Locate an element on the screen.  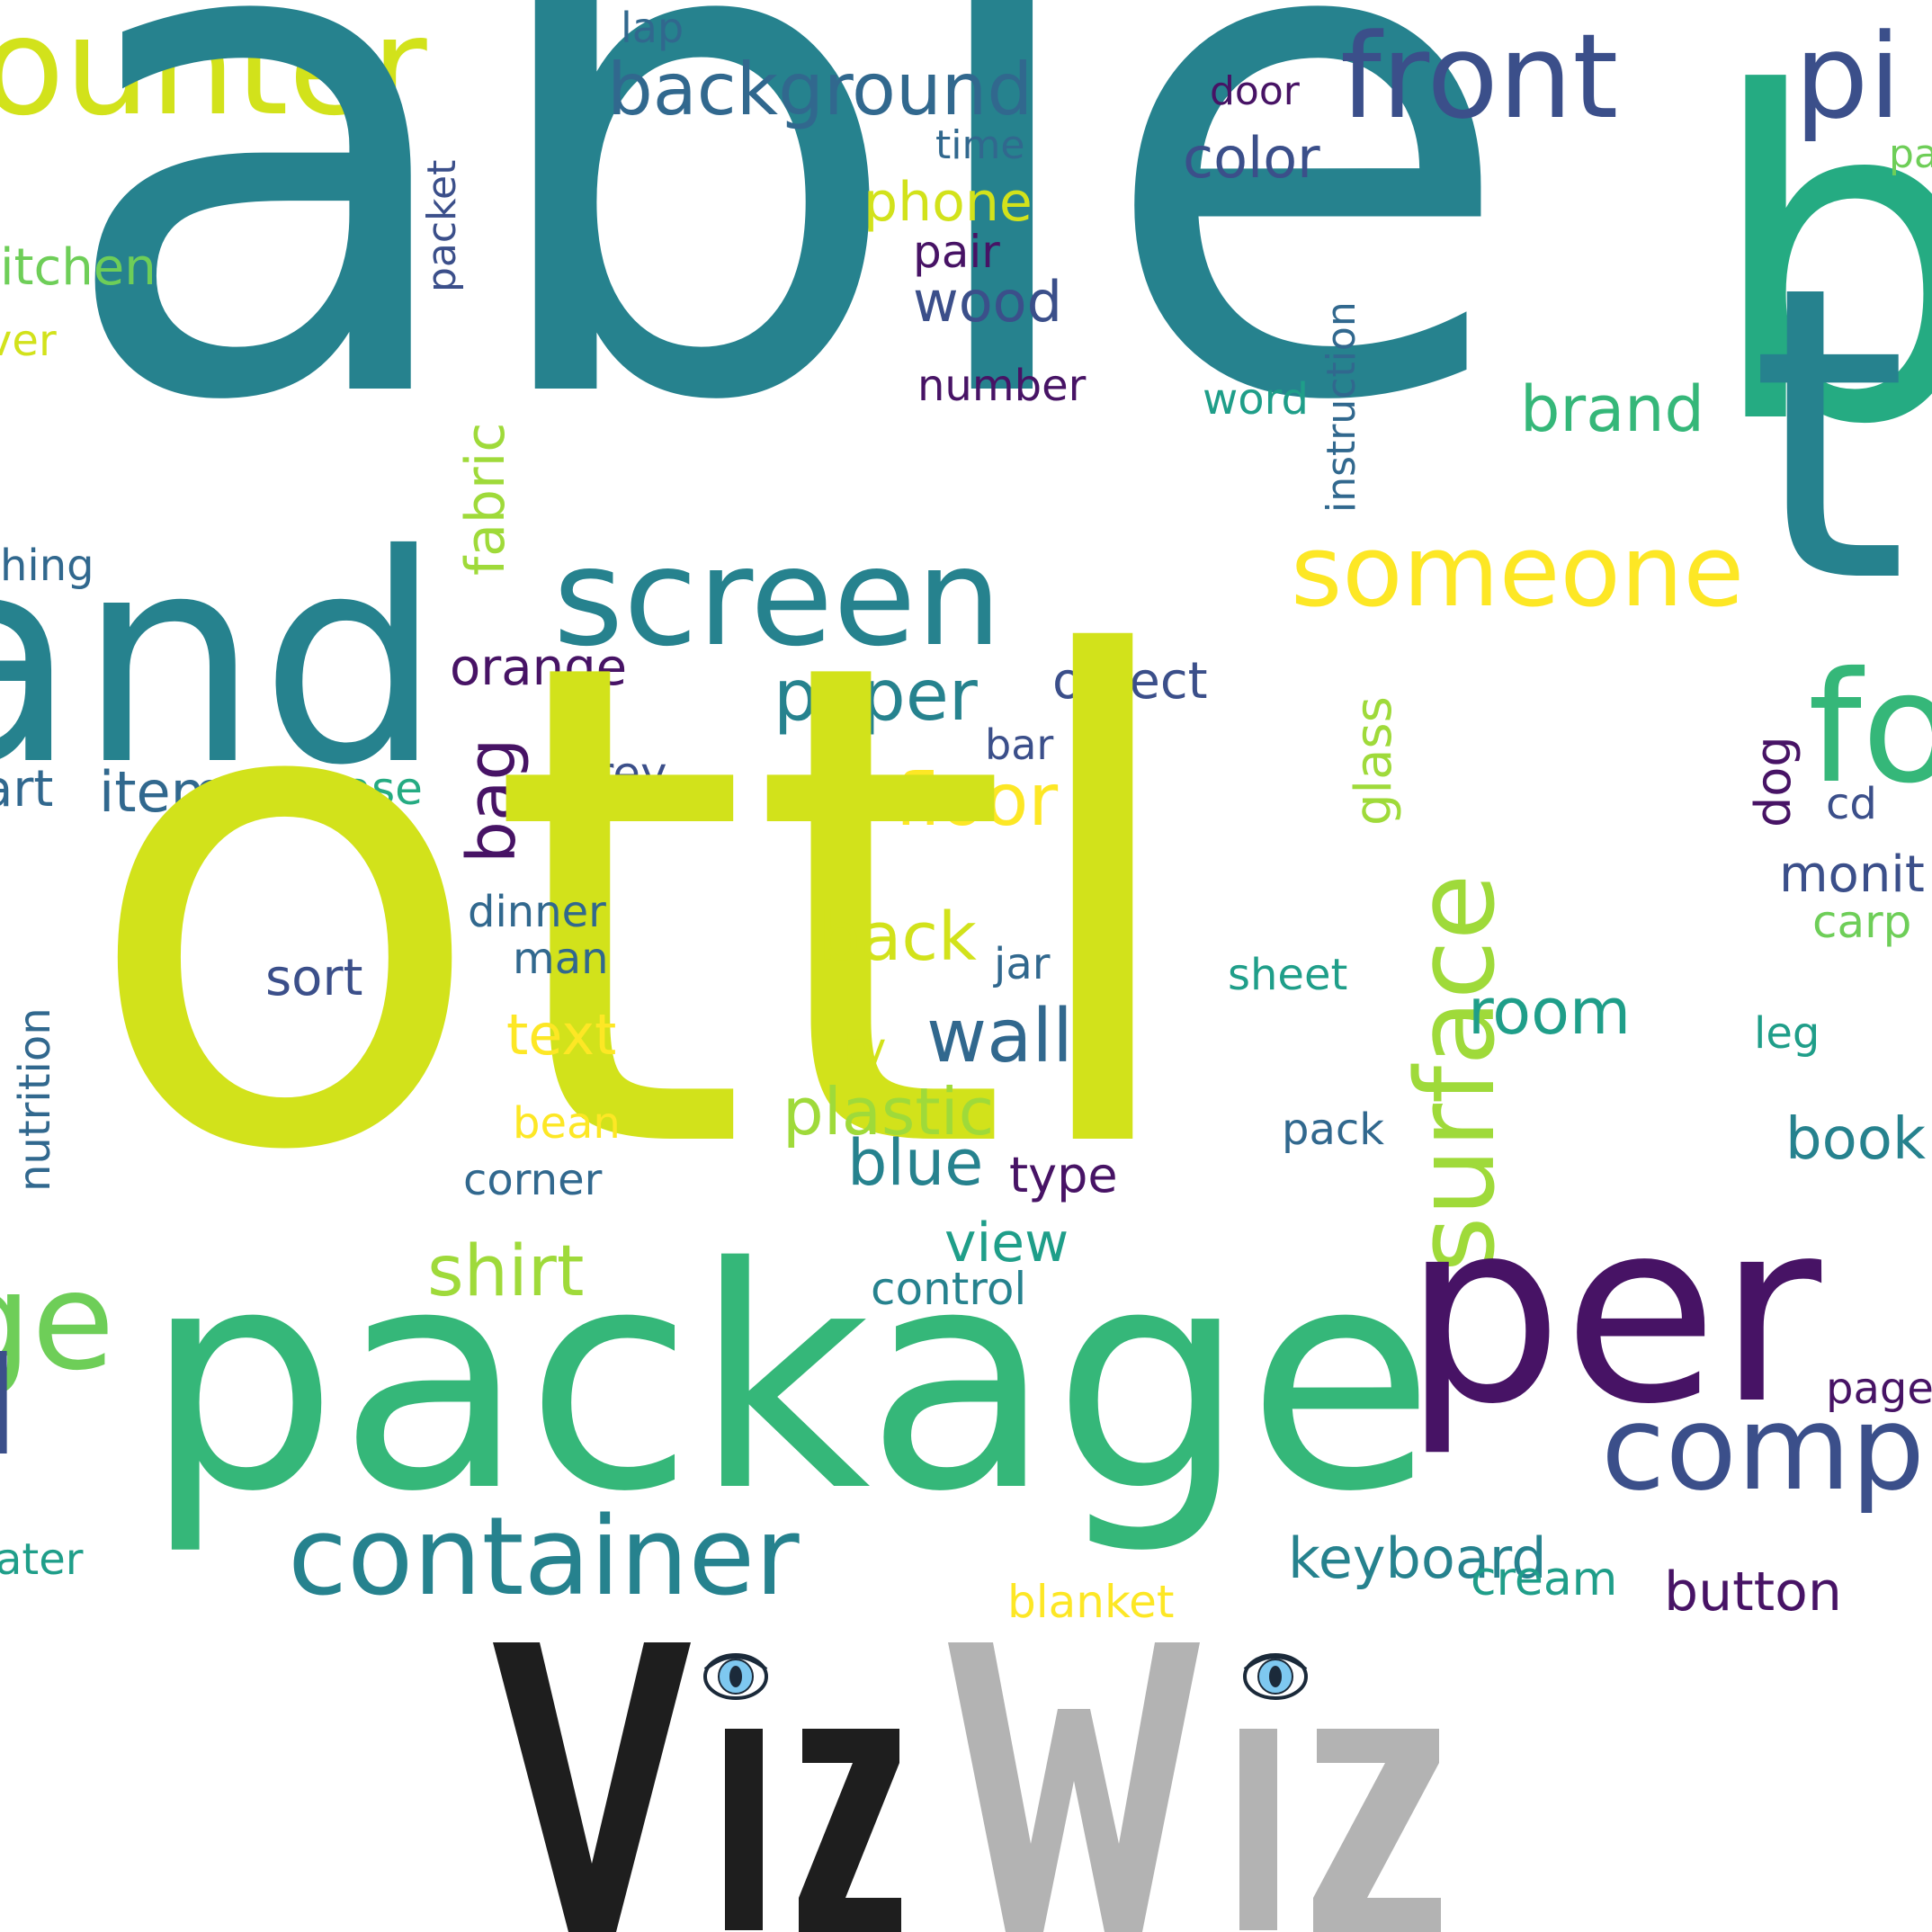
cloud-word: packet is located at coordinates (442, 225).